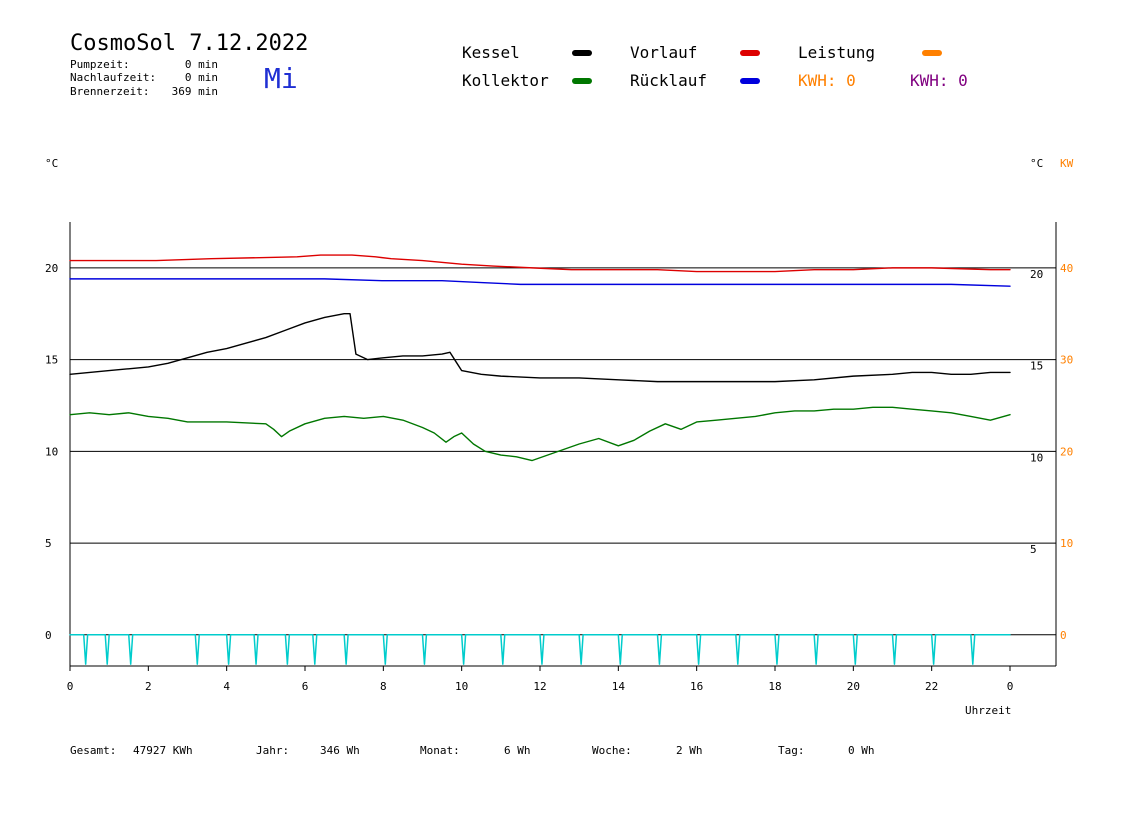 This screenshot has width=1148, height=817. Describe the element at coordinates (93, 750) in the screenshot. I see `footer-gesamt-label: Gesamt:` at that location.